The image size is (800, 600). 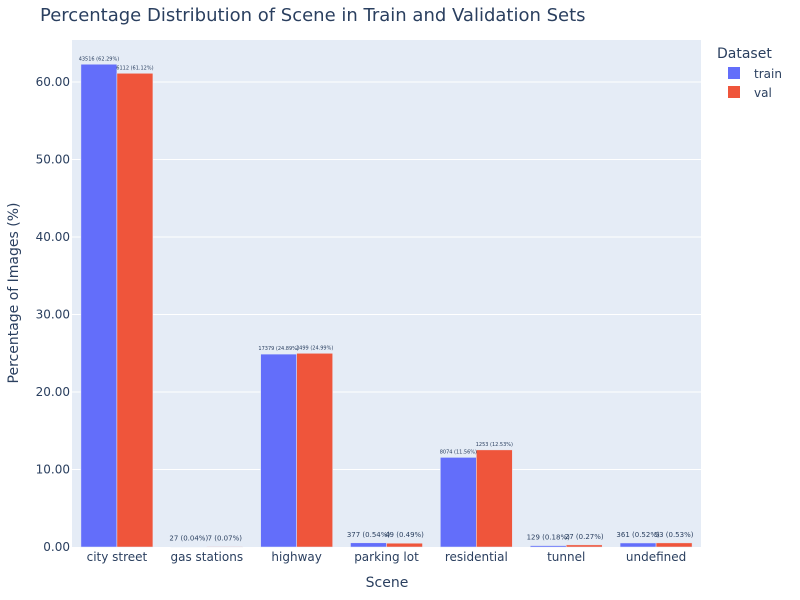 What do you see at coordinates (188, 539) in the screenshot?
I see `bar-data-label: 27 (0.04%)` at bounding box center [188, 539].